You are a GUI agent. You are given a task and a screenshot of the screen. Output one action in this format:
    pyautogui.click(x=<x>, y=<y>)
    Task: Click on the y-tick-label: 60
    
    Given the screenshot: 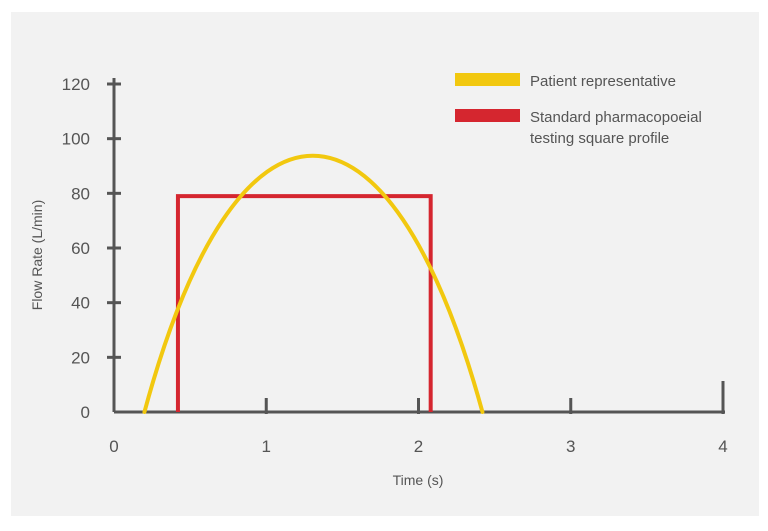 What is the action you would take?
    pyautogui.click(x=80, y=248)
    